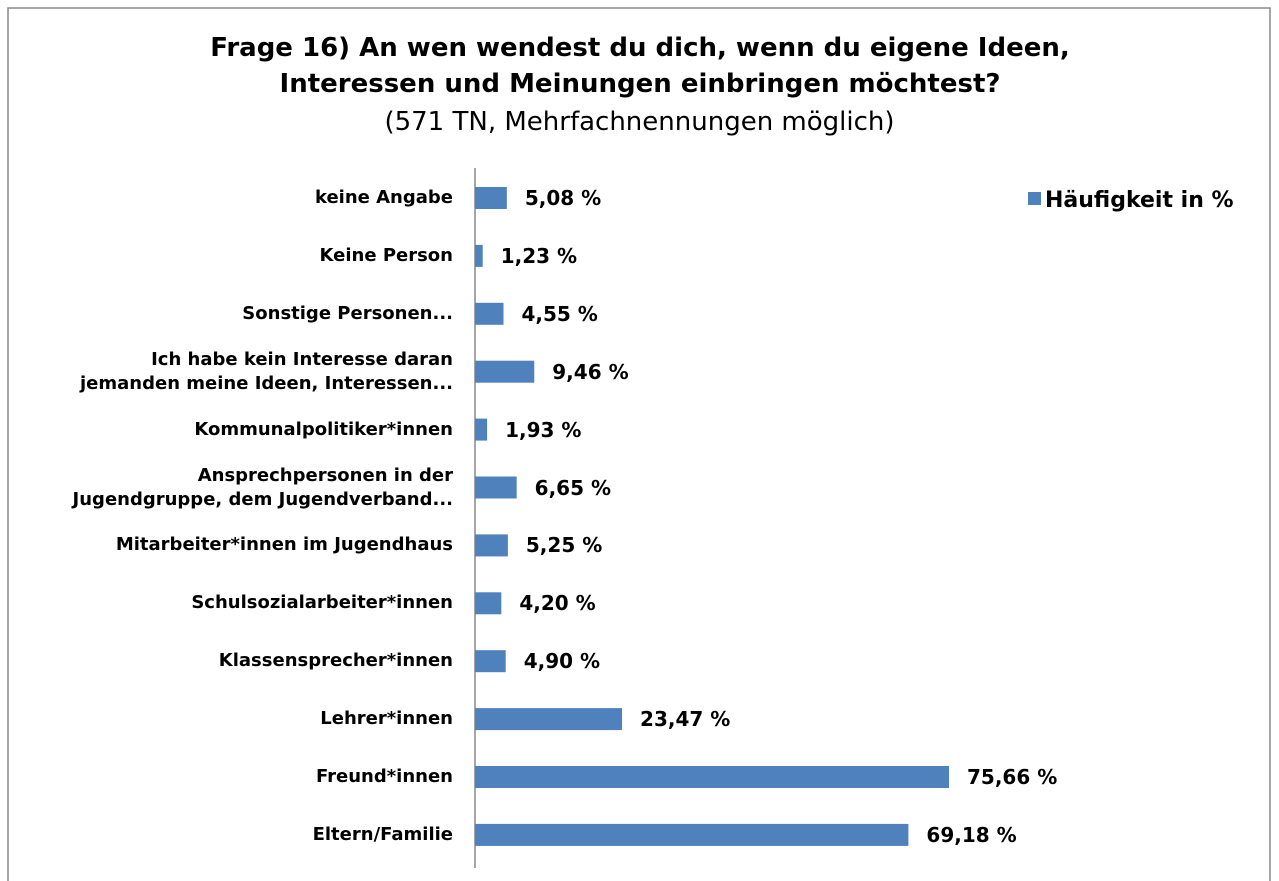 This screenshot has width=1279, height=881. I want to click on data-label: 1,23 %, so click(539, 255).